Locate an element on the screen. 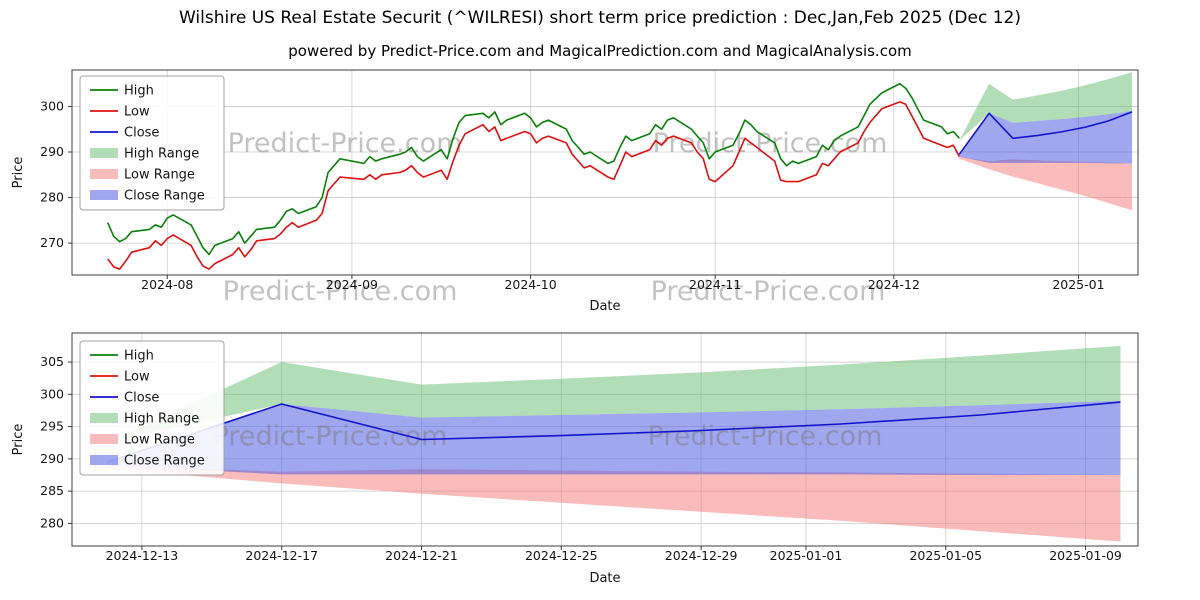 This screenshot has width=1200, height=600. x-tick-label: 2025-01-09 is located at coordinates (1085, 555).